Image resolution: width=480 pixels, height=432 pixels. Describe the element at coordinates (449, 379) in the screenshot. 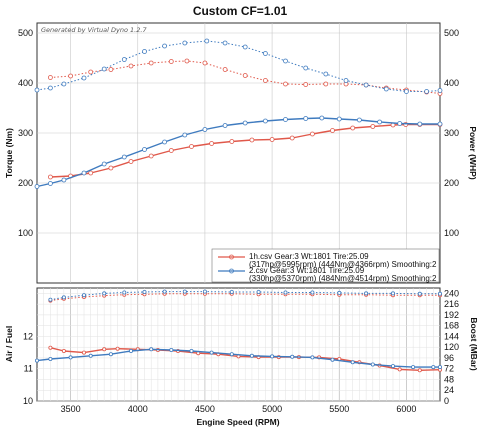

I see `boost-tick-label: 48` at that location.